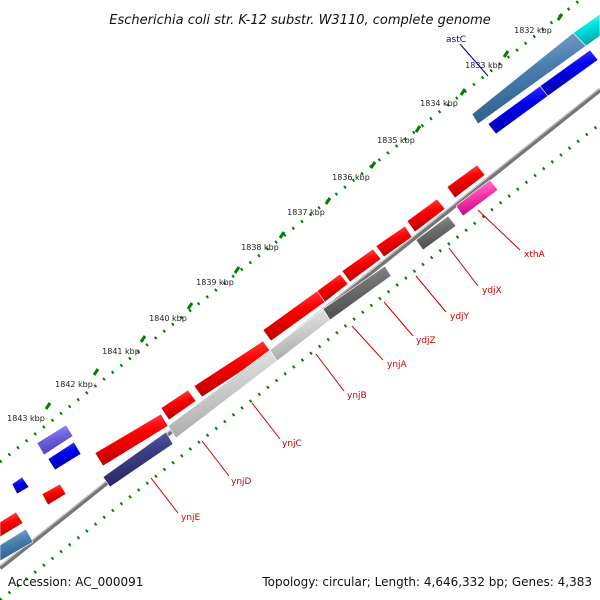 This screenshot has width=600, height=600. What do you see at coordinates (439, 103) in the screenshot?
I see `kbp-tick-label: 1834 kbp` at bounding box center [439, 103].